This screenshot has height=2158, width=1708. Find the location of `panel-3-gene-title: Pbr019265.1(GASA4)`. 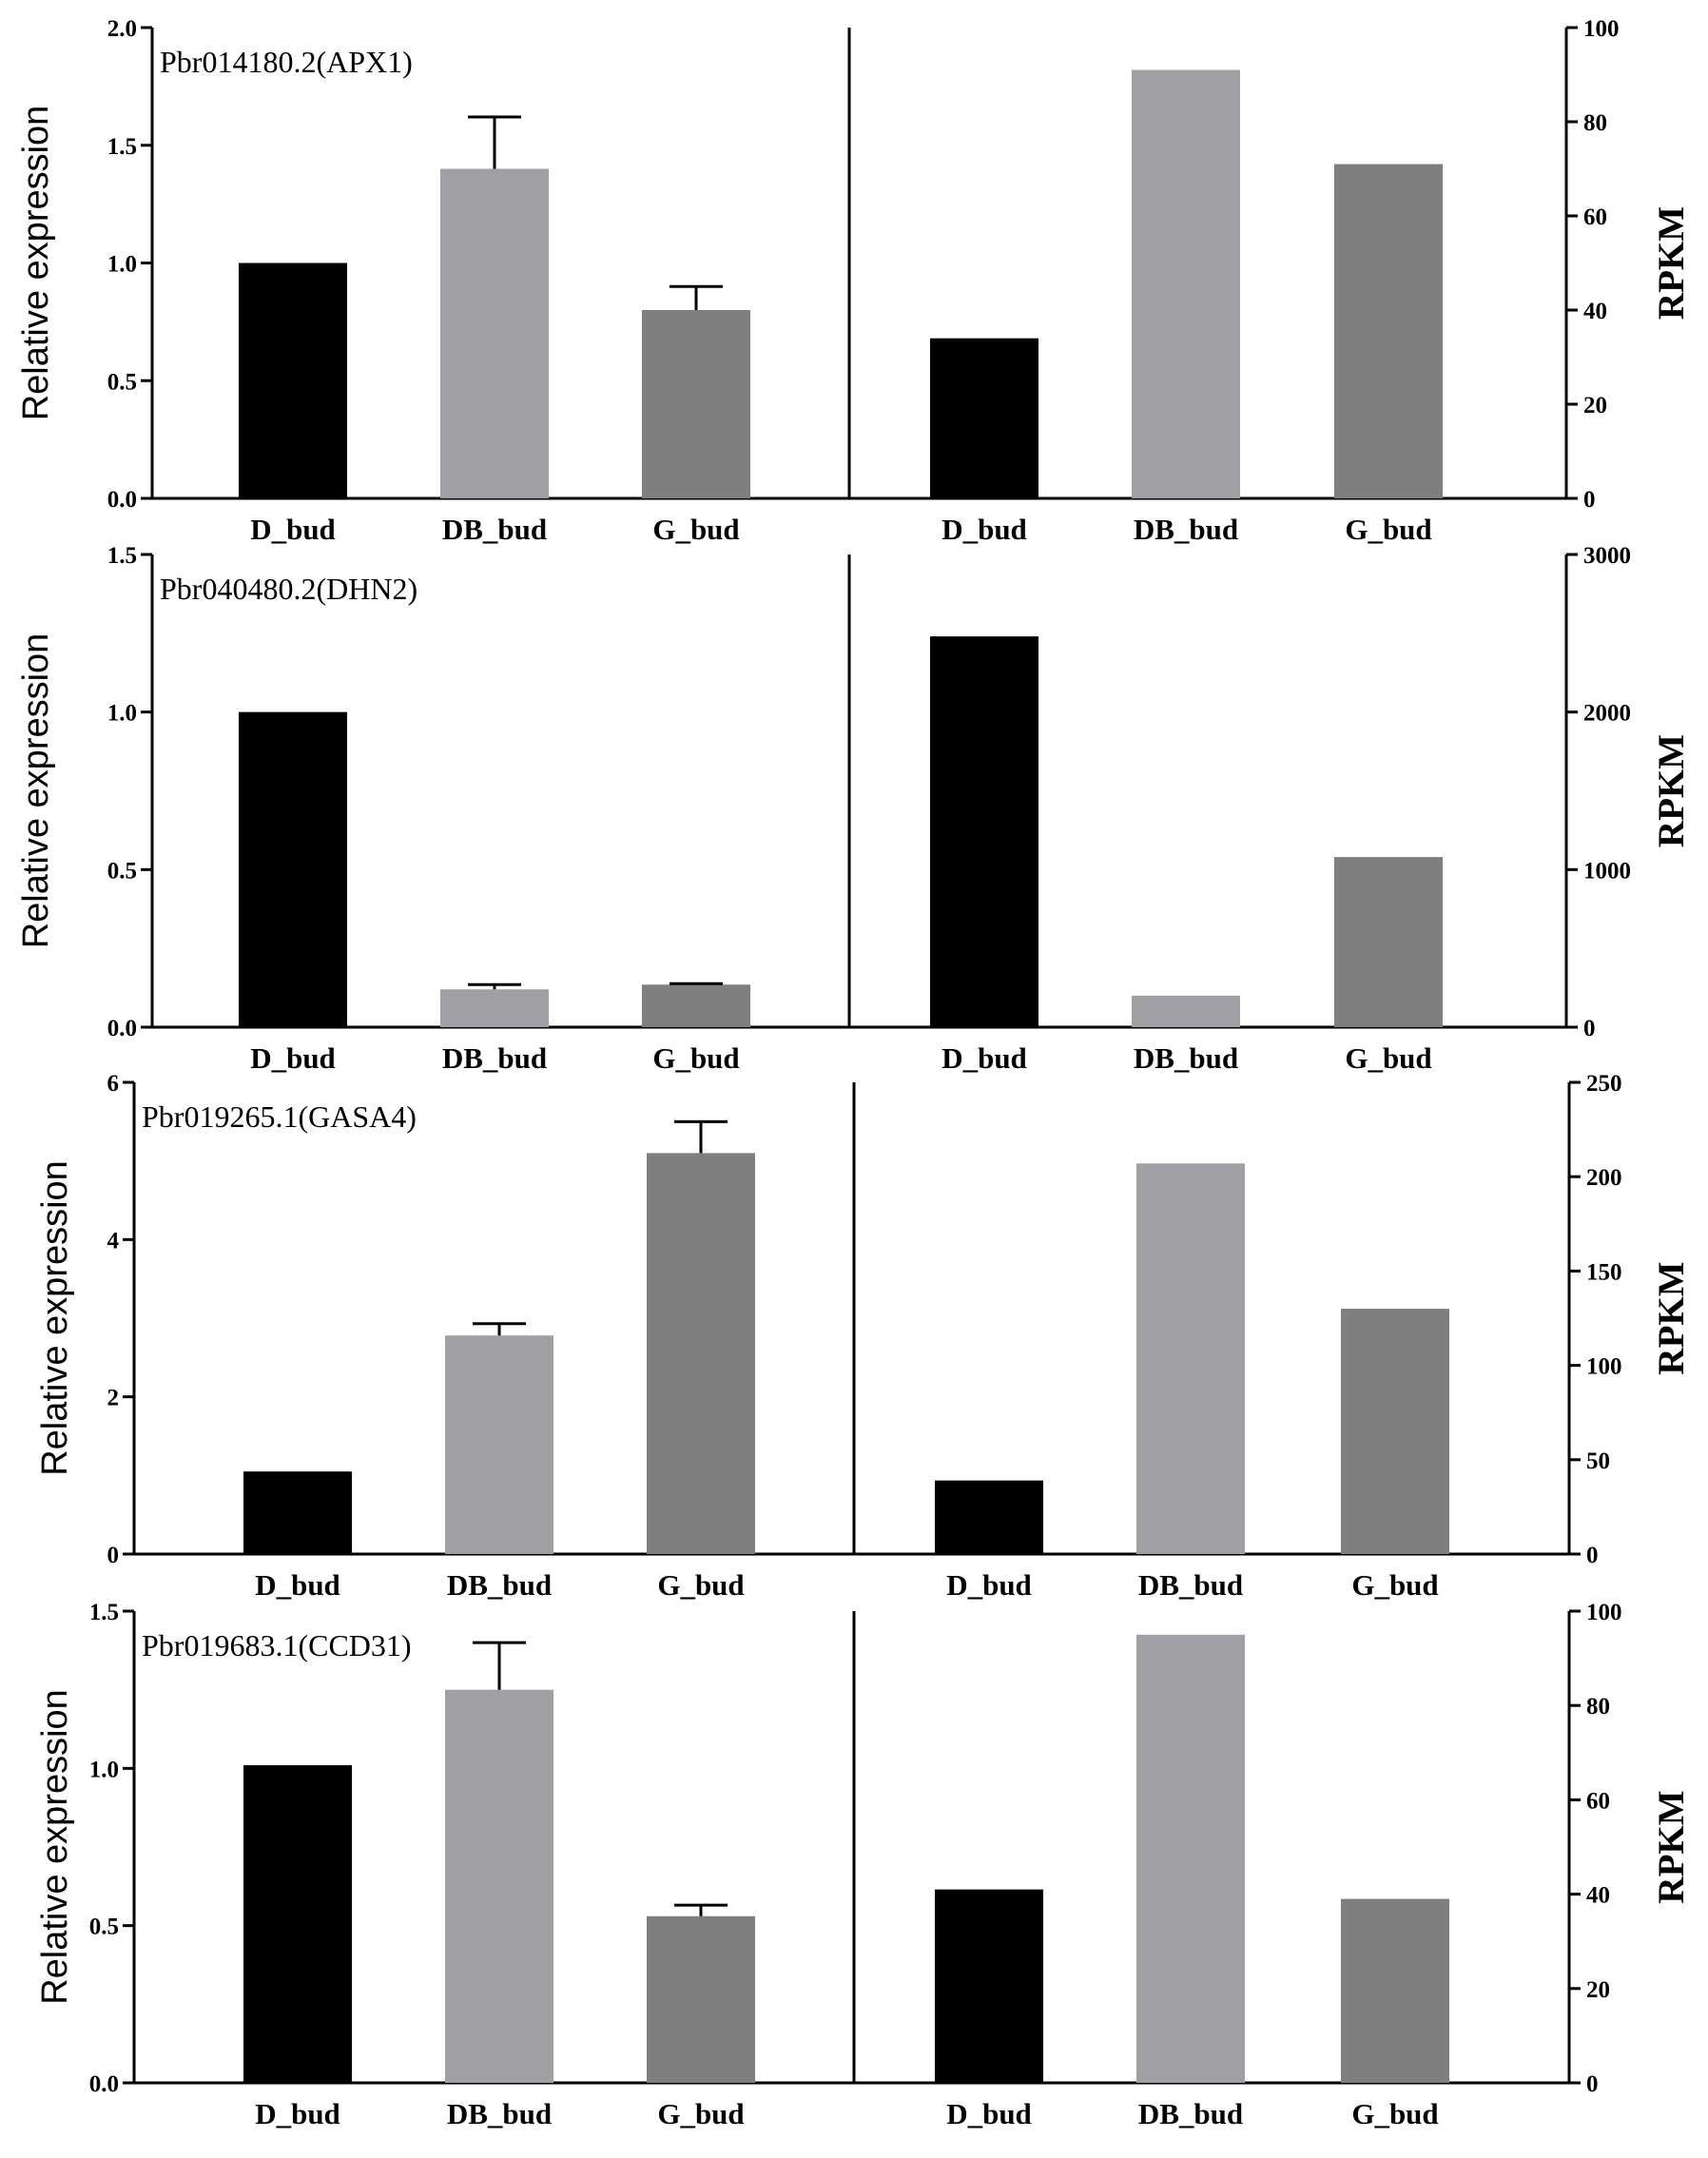

panel-3-gene-title: Pbr019265.1(GASA4) is located at coordinates (279, 1116).